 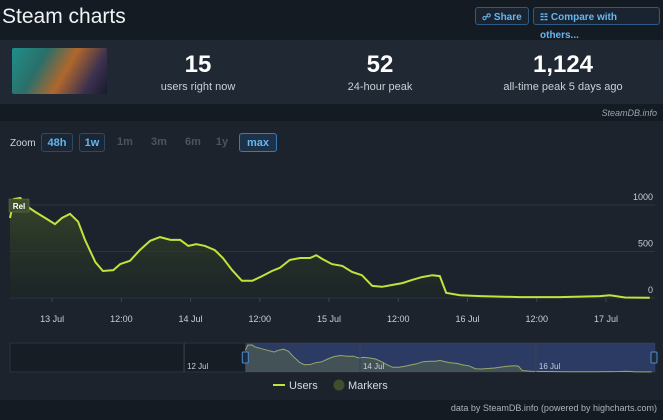 I want to click on marker-label: Rel, so click(x=19, y=206).